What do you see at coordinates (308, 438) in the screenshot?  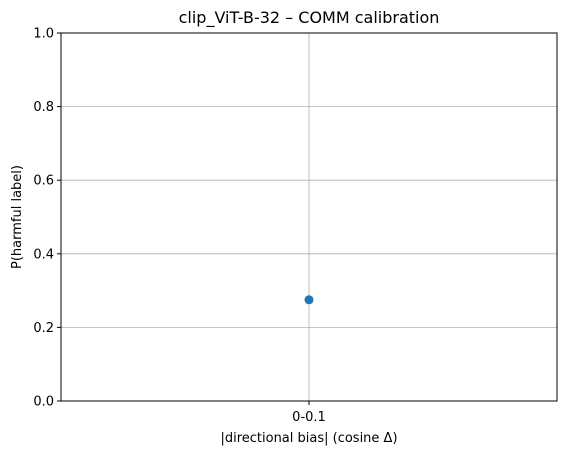 I see `x-axis-label: |directional bias| (cosine Δ)` at bounding box center [308, 438].